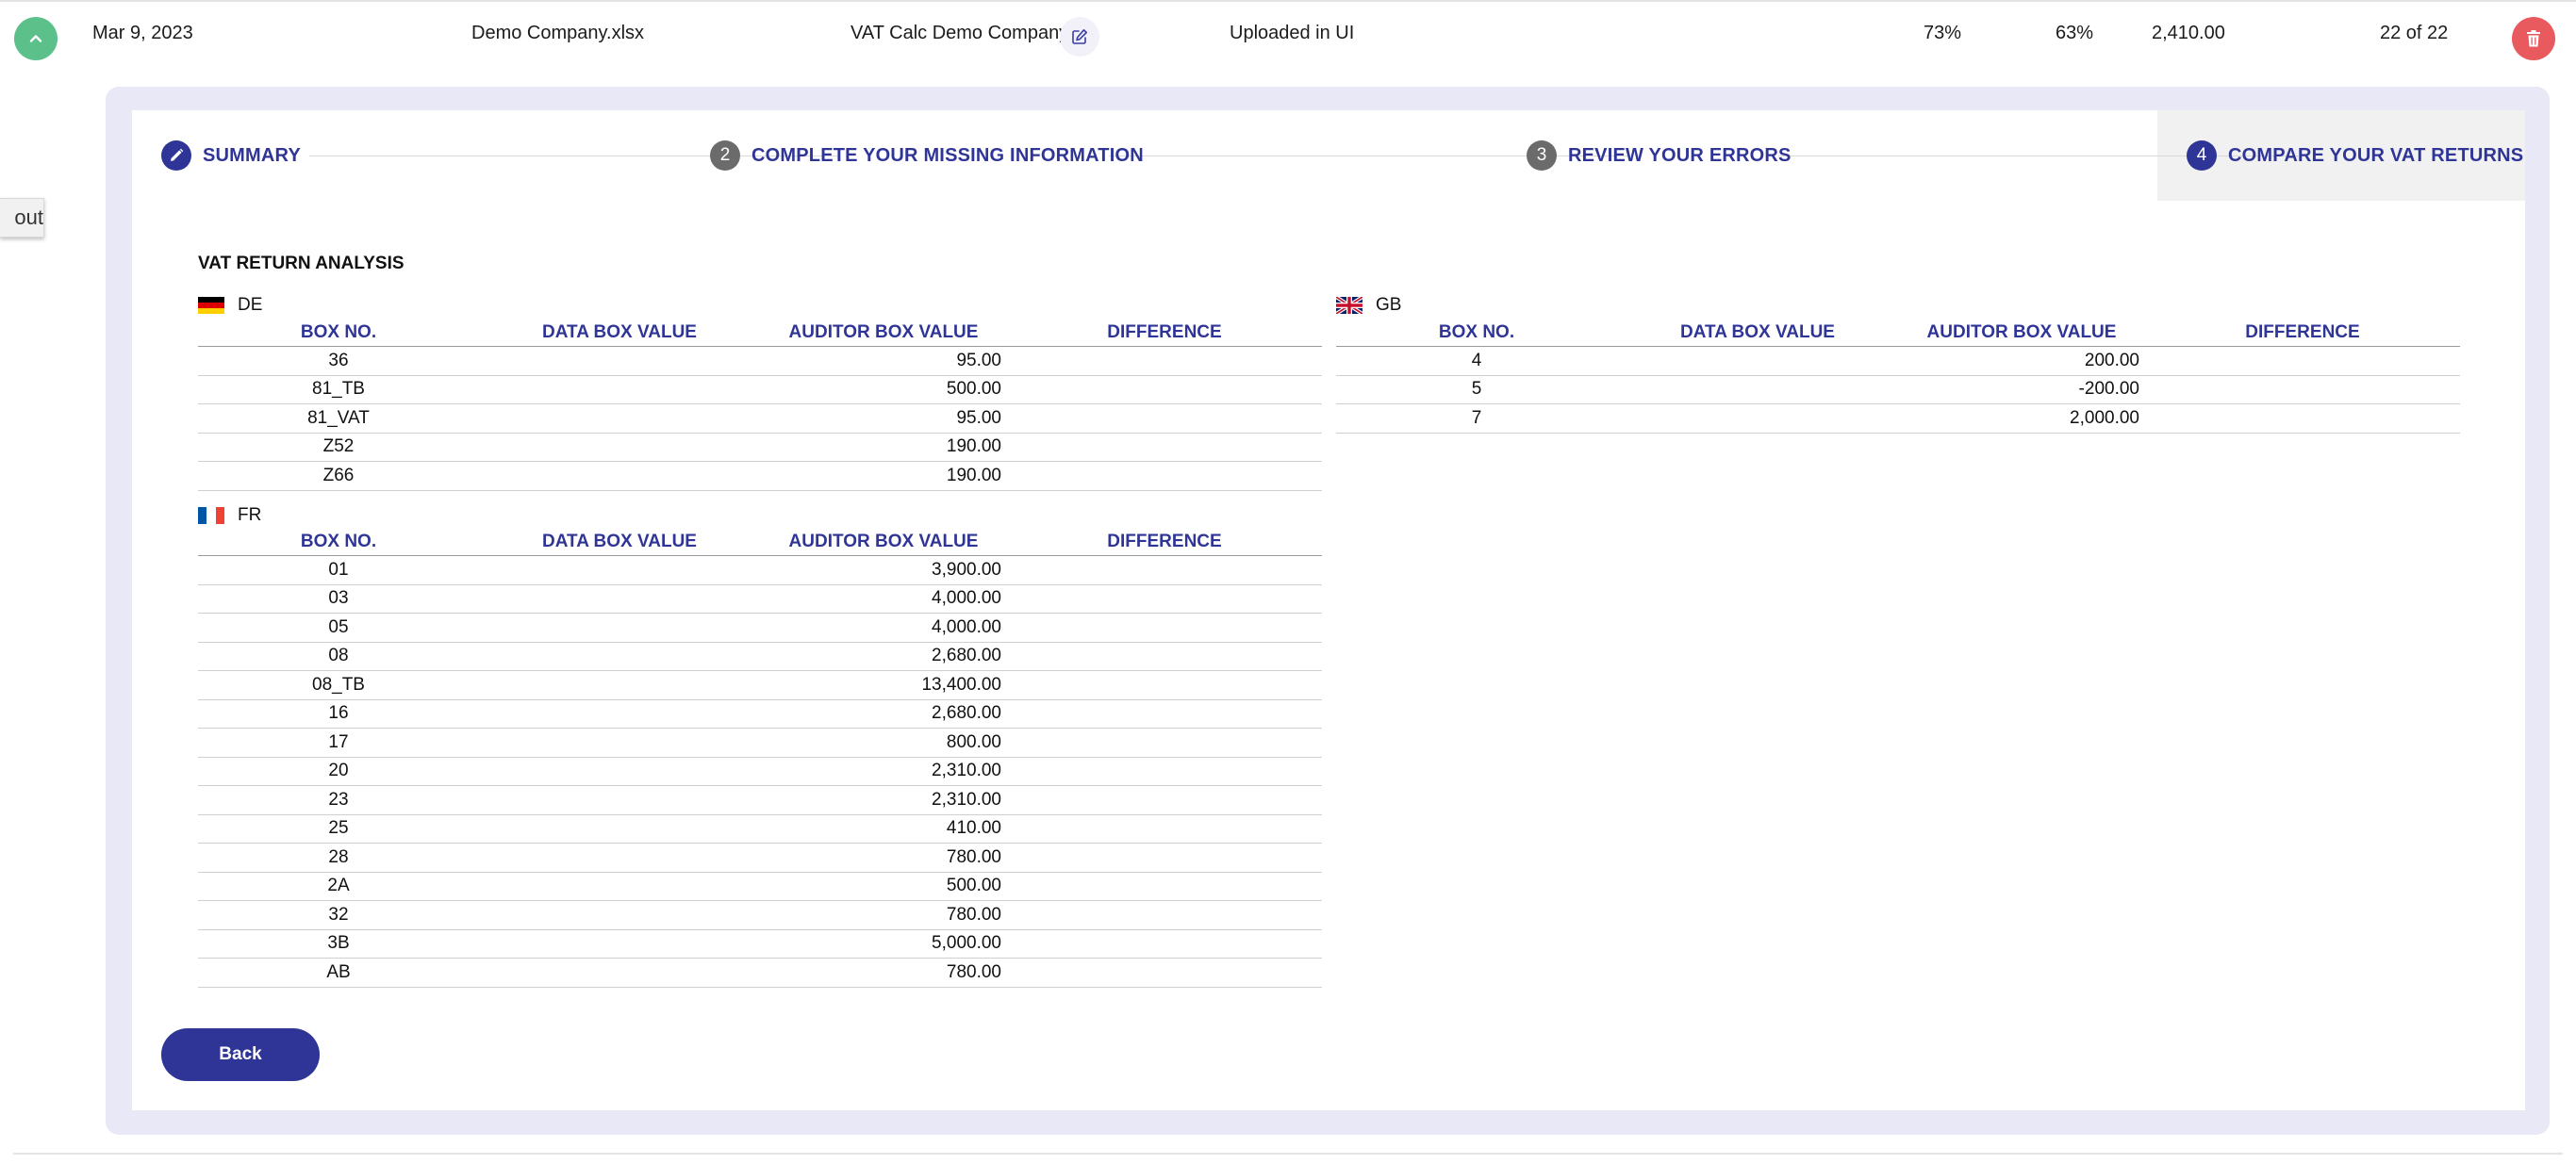 This screenshot has height=1164, width=2576. I want to click on table-row: 25 410.00, so click(760, 829).